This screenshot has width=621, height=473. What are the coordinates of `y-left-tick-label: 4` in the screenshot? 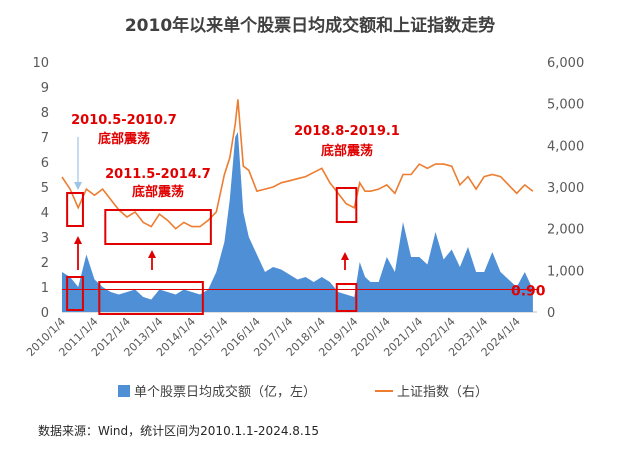 It's located at (45, 213).